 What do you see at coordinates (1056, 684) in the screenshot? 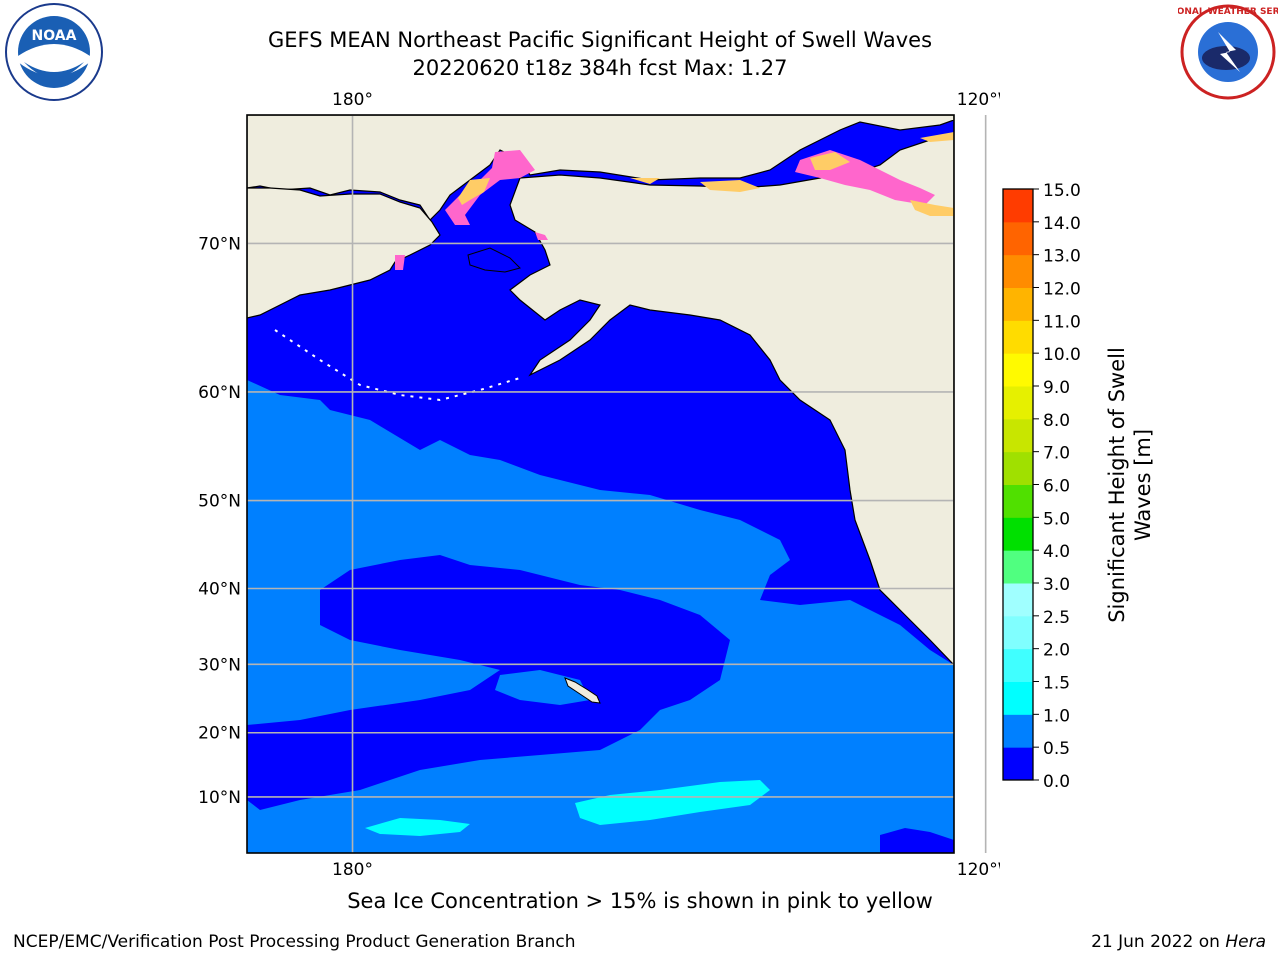
I see `colorbar-tick-label: 1.5` at bounding box center [1056, 684].